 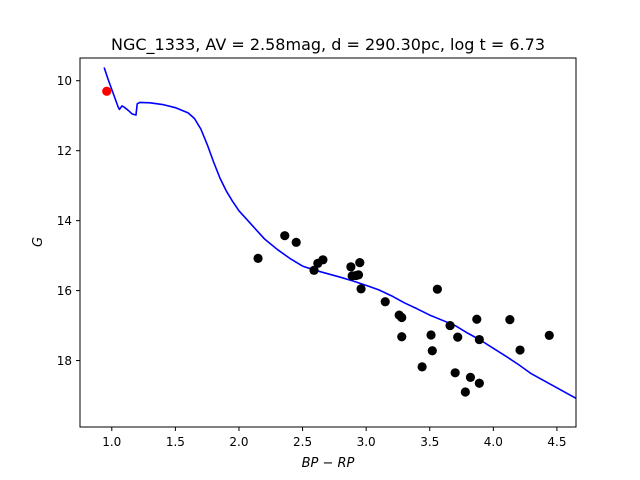 I want to click on x-tick-label: 4.0, so click(x=493, y=442).